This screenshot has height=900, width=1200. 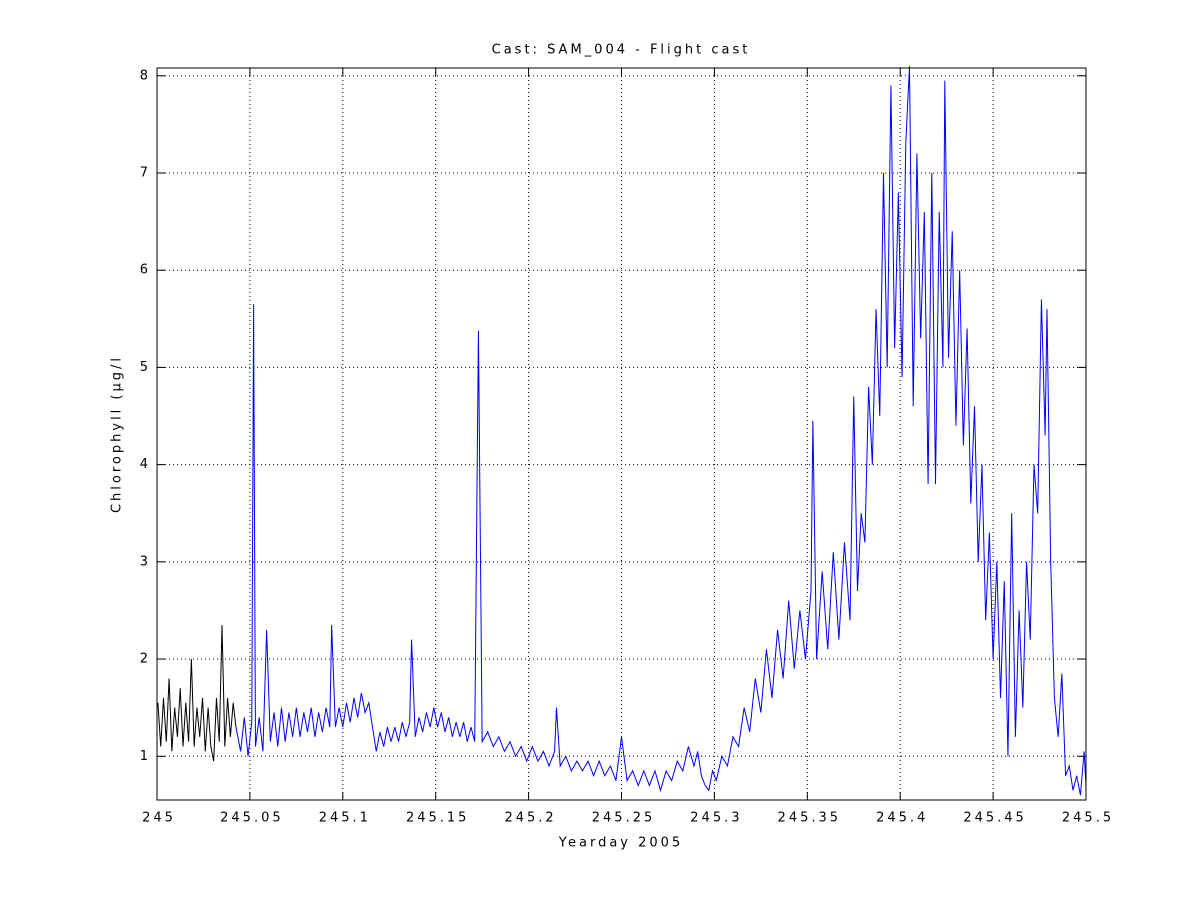 I want to click on y-tick-label: 1, so click(x=145, y=756).